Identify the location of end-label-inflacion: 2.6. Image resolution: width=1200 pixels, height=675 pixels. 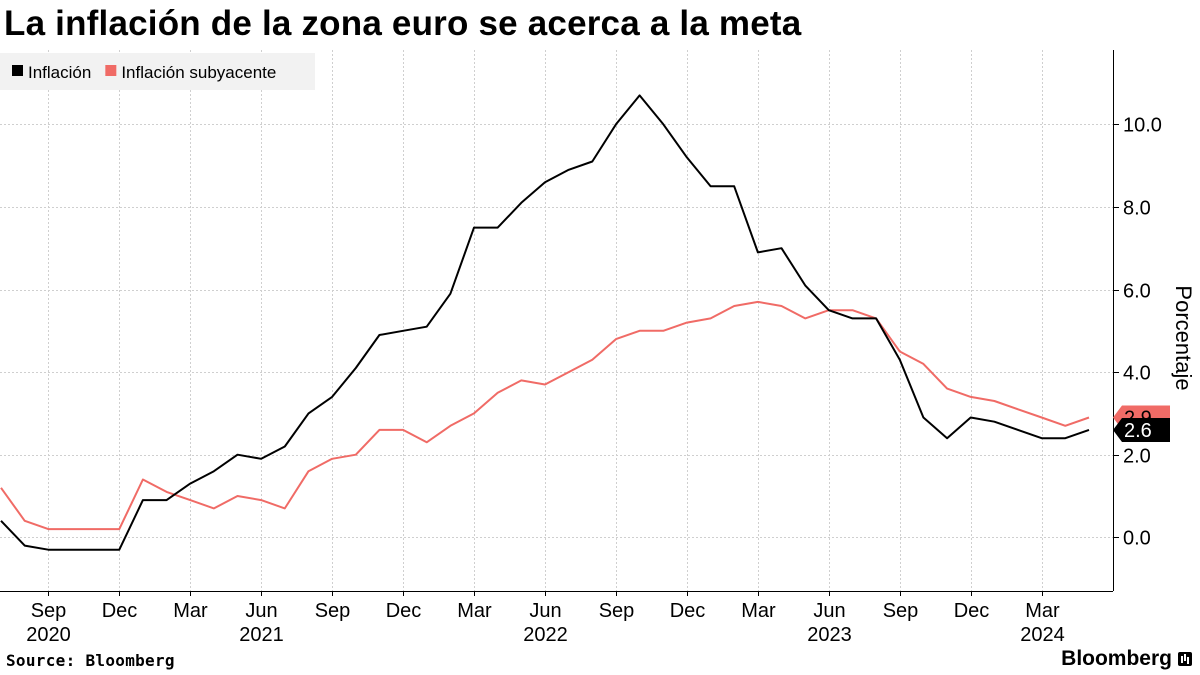
(1141, 429).